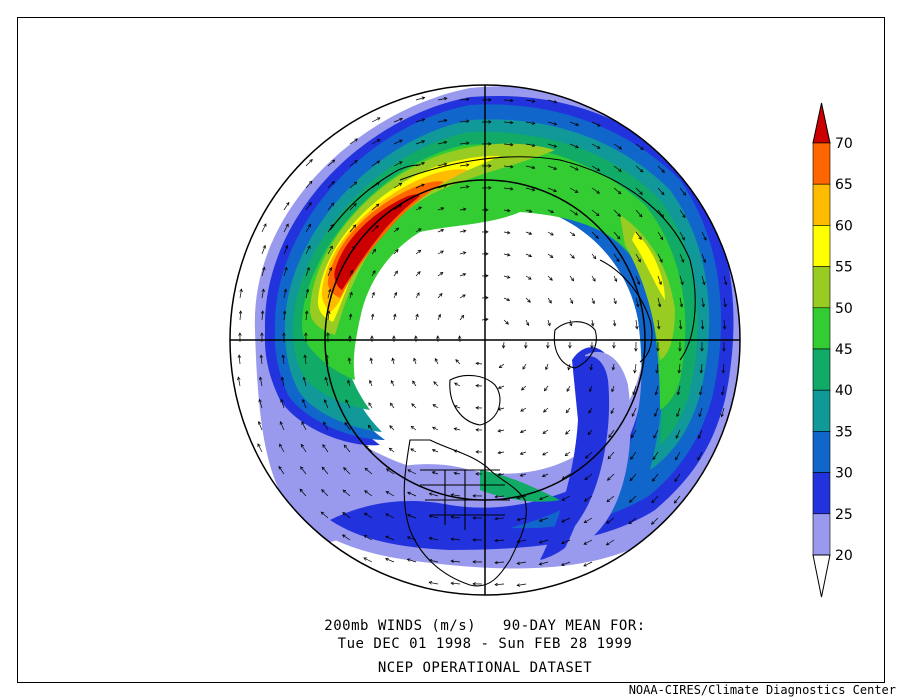 This screenshot has width=904, height=699. I want to click on colorbar-tick-label: 25, so click(844, 515).